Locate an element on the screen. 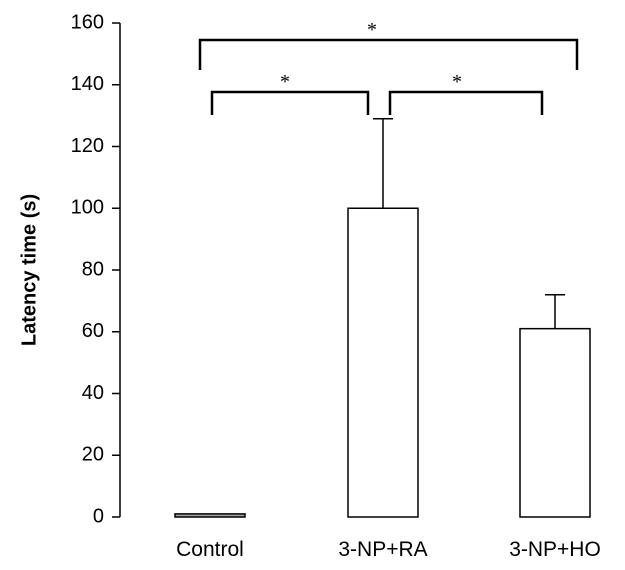 The width and height of the screenshot is (625, 570). x-axis-labels: Control 3-NP+RA 3-NP+HO is located at coordinates (388, 549).